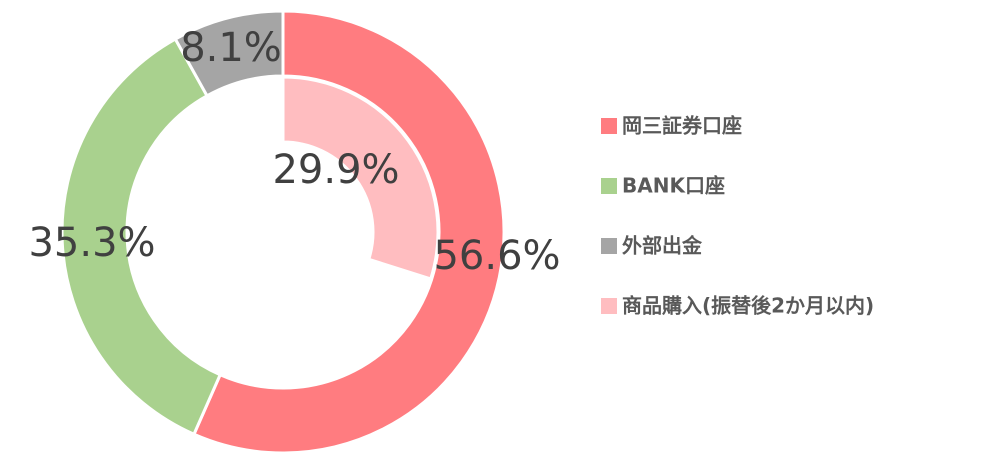  What do you see at coordinates (673, 186) in the screenshot?
I see `legend-label: BANK口座` at bounding box center [673, 186].